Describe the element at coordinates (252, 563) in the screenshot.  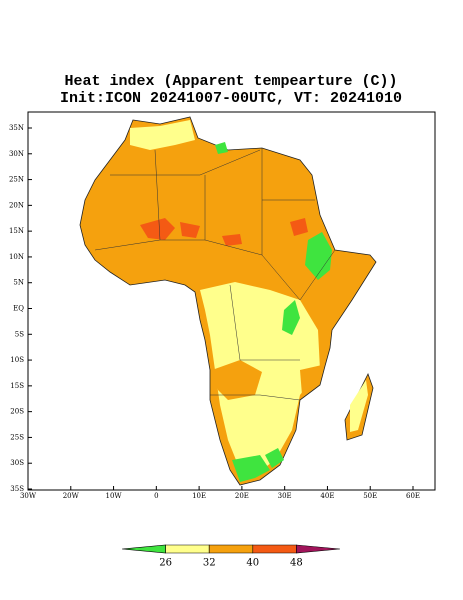
I see `colorbar-tick-label: 40` at that location.